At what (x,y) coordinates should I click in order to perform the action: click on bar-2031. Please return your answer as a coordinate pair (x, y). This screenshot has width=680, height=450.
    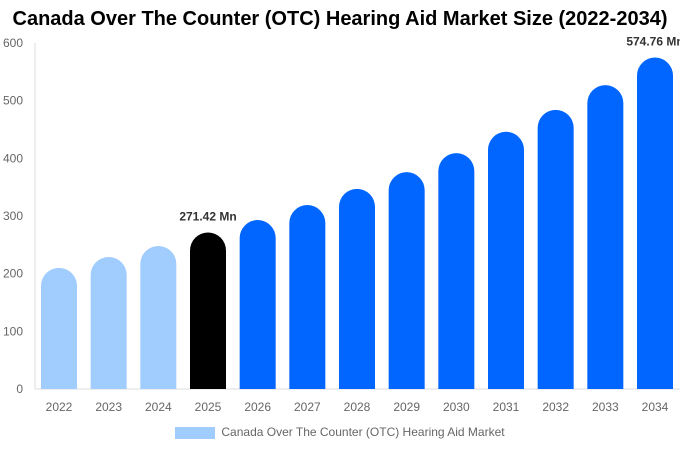
    Looking at the image, I should click on (506, 260).